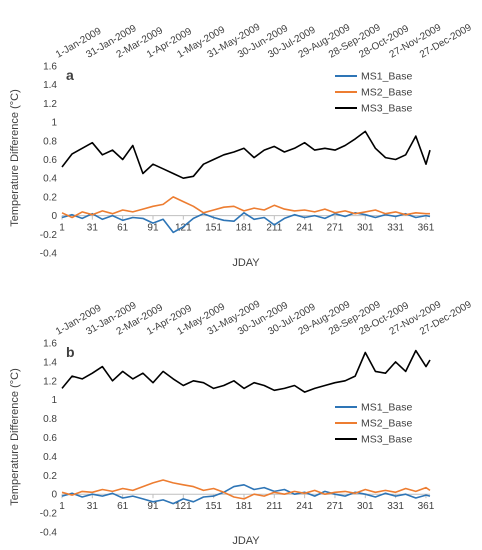 This screenshot has width=482, height=550. Describe the element at coordinates (70, 75) in the screenshot. I see `panel-label: a` at that location.